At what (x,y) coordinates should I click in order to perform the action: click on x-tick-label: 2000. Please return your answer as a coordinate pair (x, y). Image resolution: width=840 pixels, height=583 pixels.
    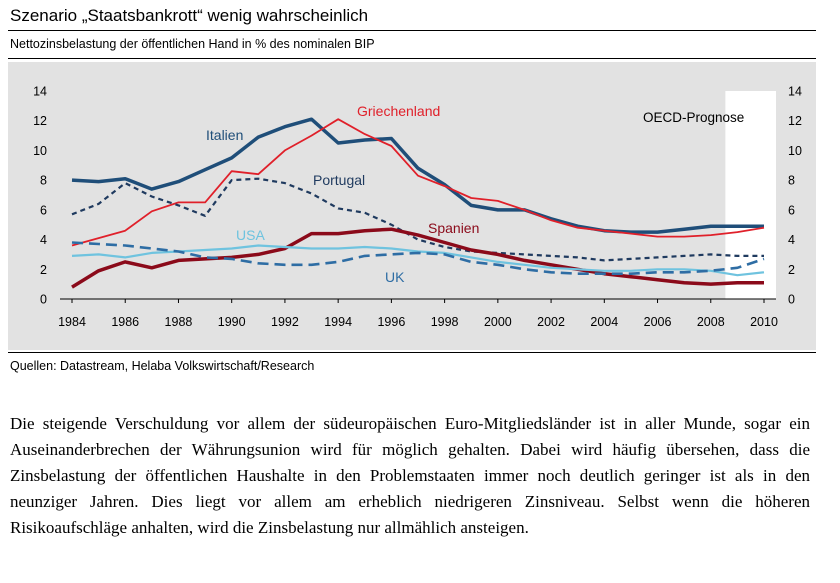
    Looking at the image, I should click on (498, 322).